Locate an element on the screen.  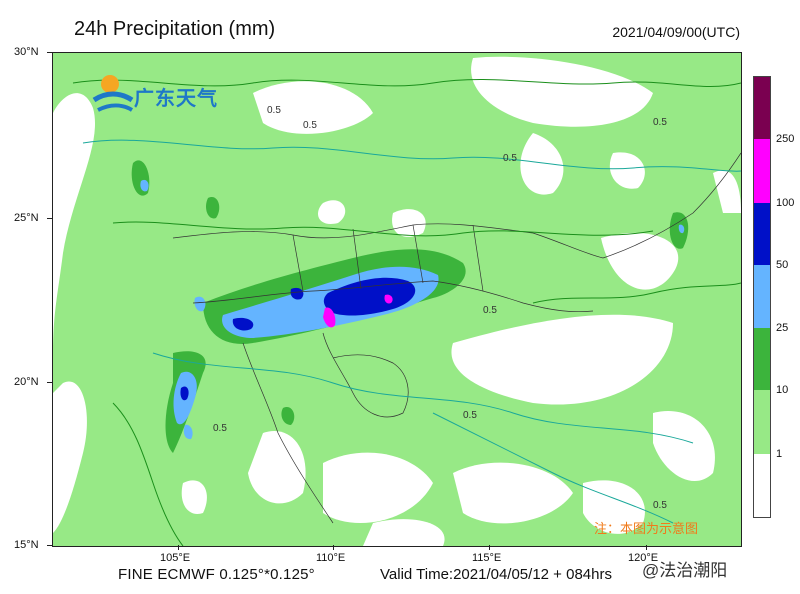
guangdong-weather-logo is located at coordinates (113, 93).